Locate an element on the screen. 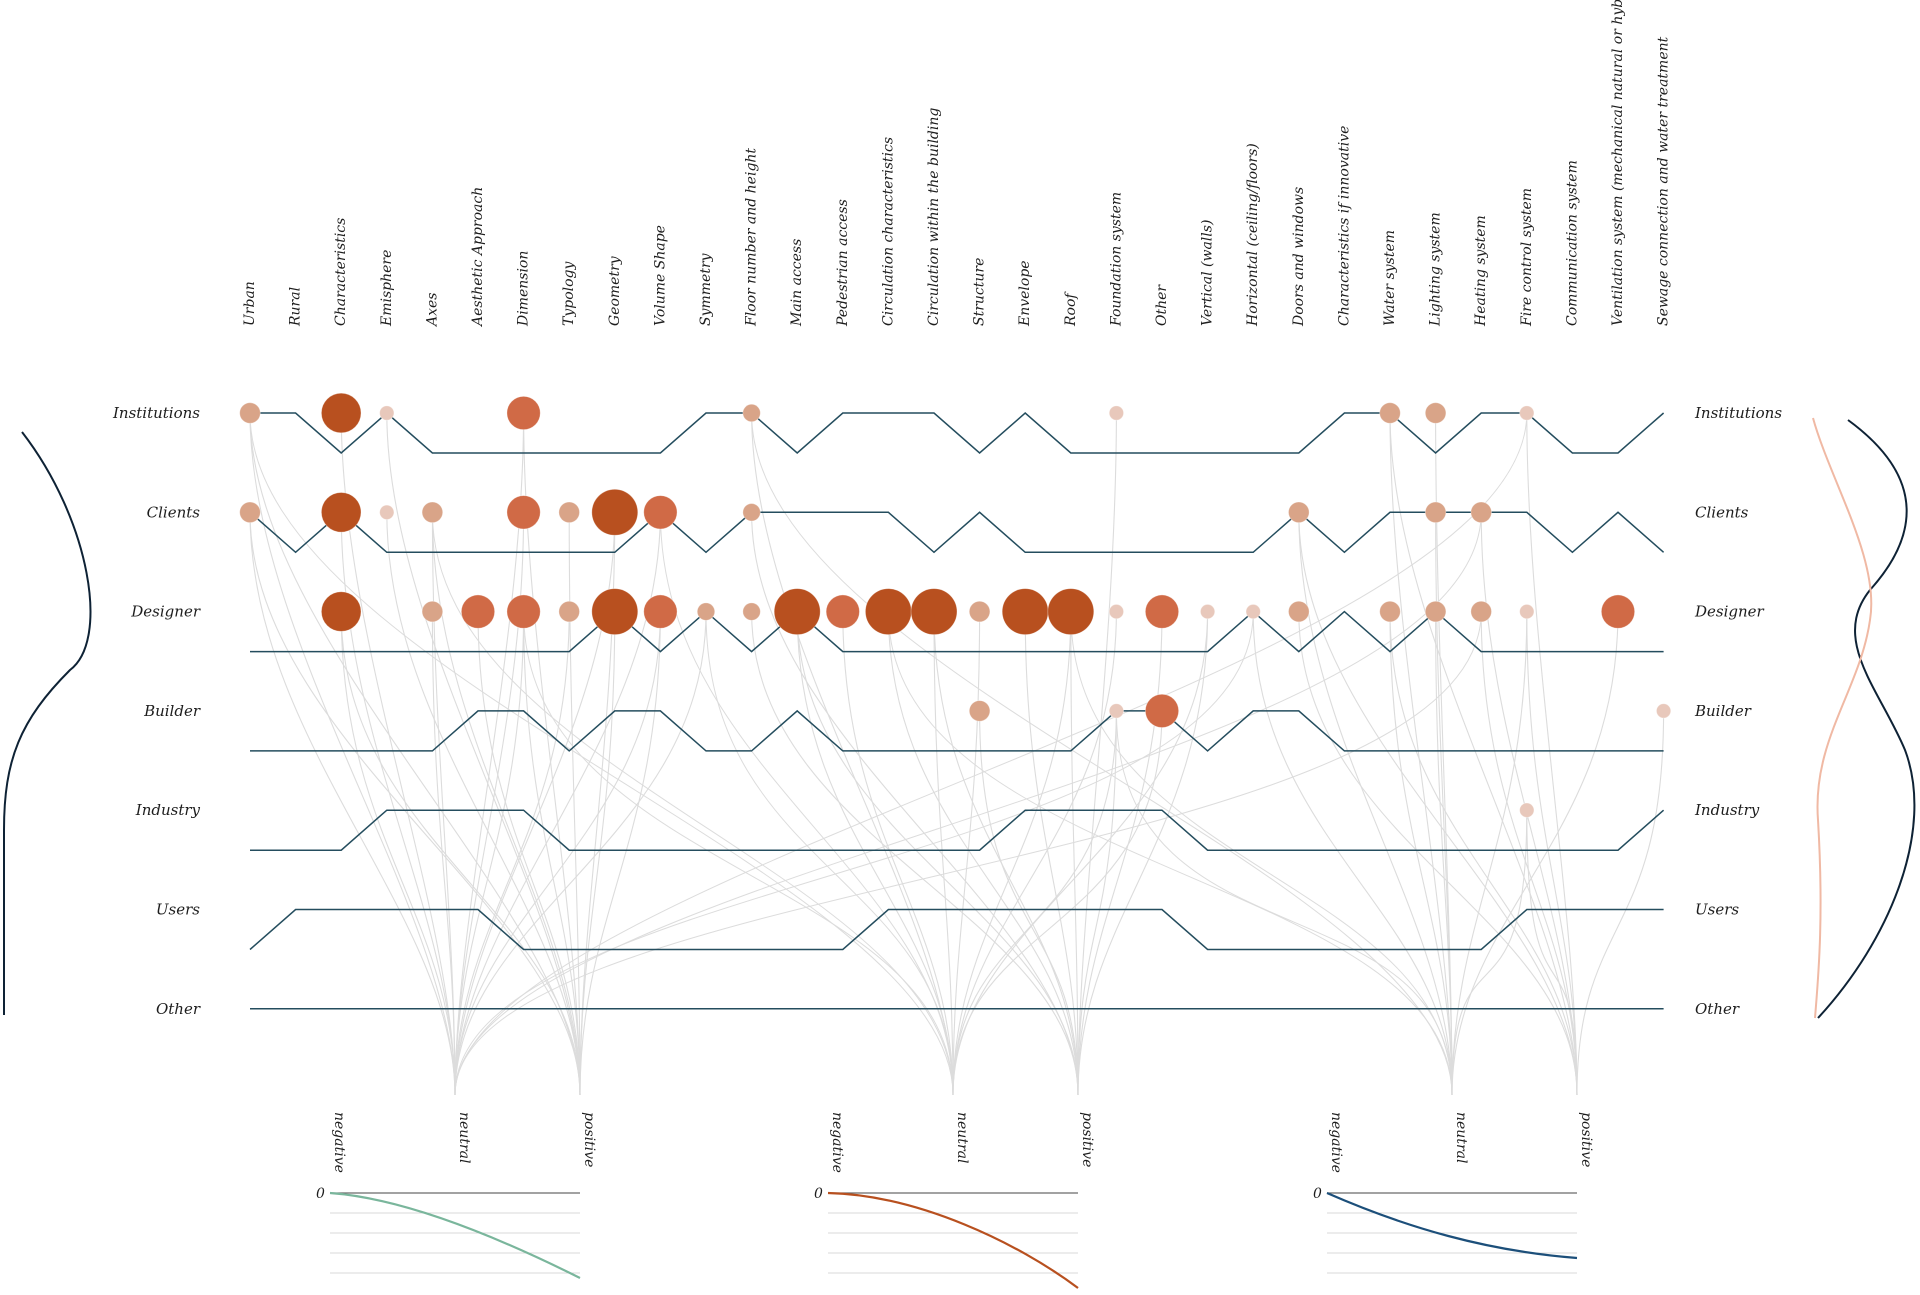 This screenshot has height=1295, width=1920. circle-institutions-fire-control-system is located at coordinates (1527, 413).